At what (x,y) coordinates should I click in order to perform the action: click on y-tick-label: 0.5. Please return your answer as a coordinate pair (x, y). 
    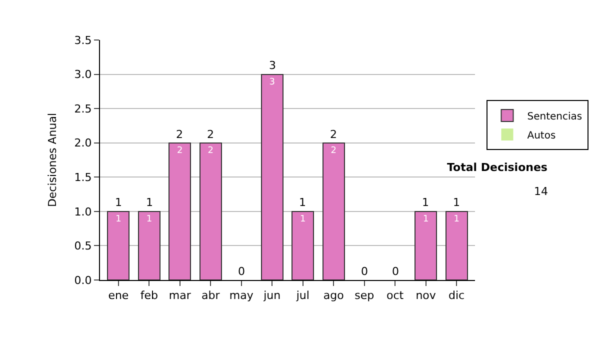
    Looking at the image, I should click on (83, 246).